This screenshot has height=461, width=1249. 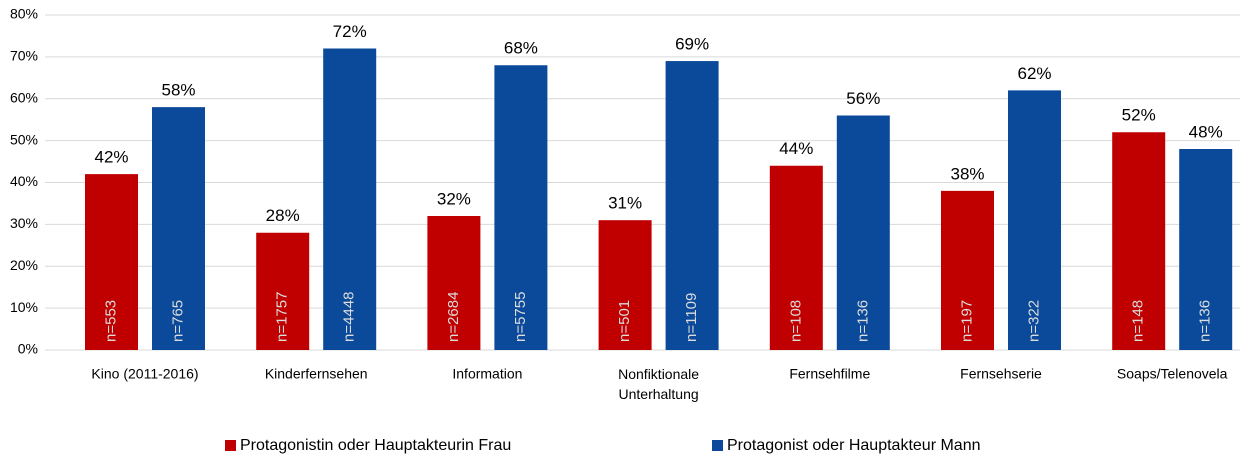 What do you see at coordinates (829, 374) in the screenshot?
I see `x-tick-label: Fernsehfilme` at bounding box center [829, 374].